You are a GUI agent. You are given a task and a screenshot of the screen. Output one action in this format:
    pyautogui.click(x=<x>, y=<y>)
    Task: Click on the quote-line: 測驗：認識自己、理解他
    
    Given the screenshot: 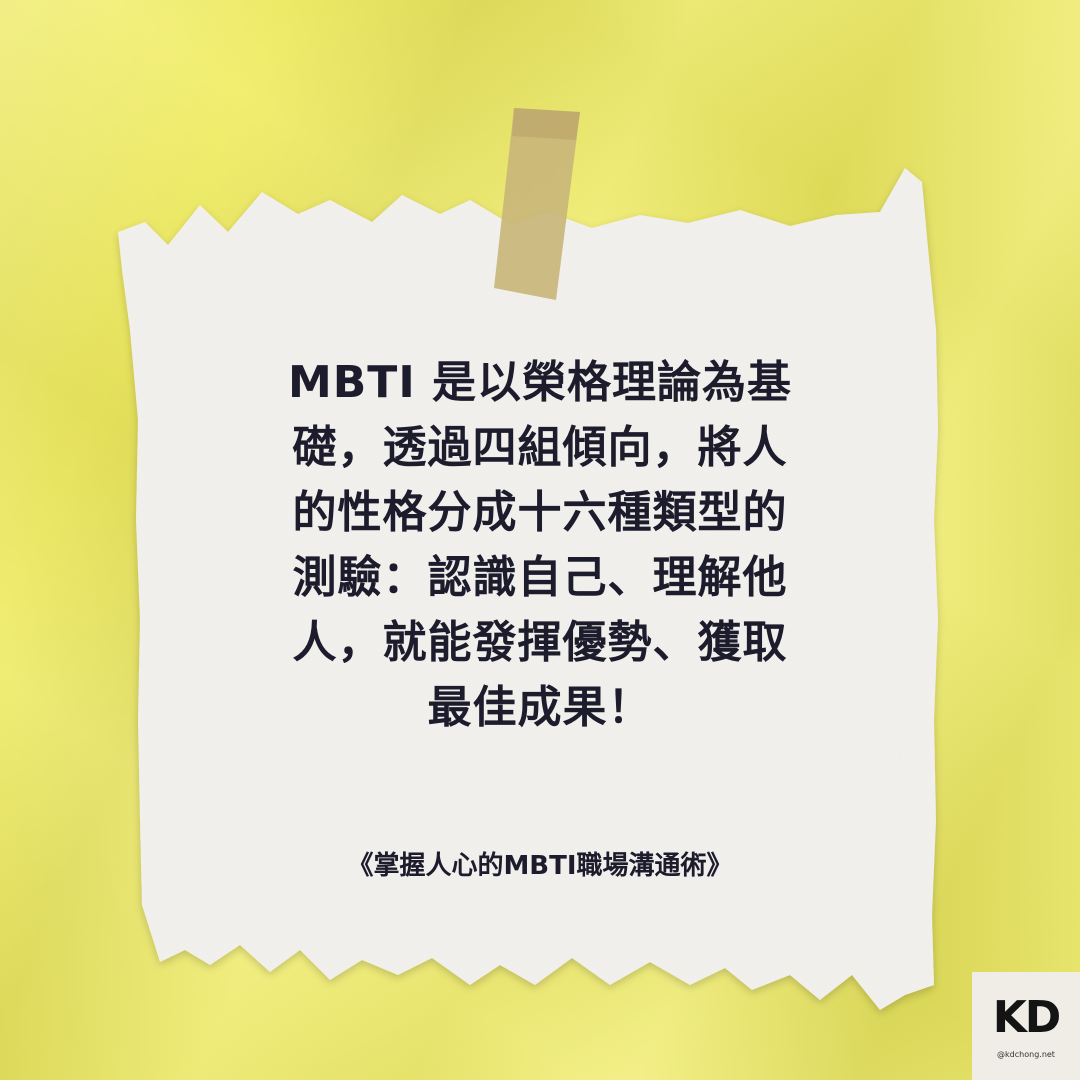 What is the action you would take?
    pyautogui.click(x=540, y=577)
    